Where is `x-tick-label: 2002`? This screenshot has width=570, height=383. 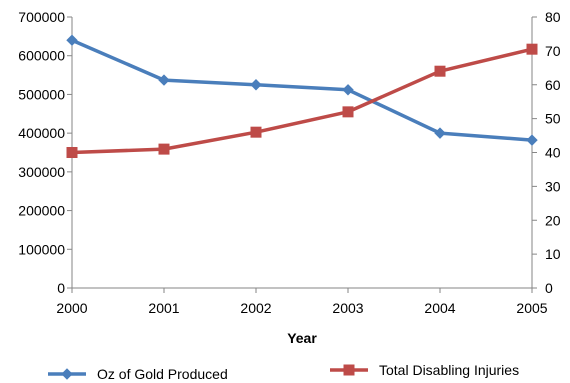
x-tick-label: 2002 is located at coordinates (255, 308).